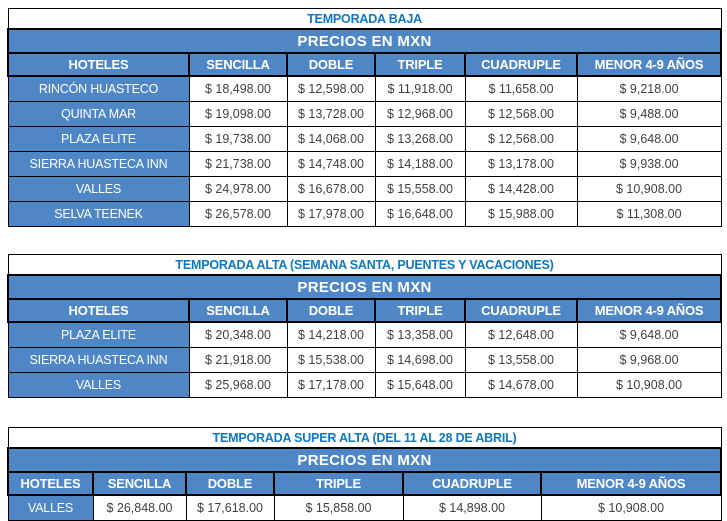 This screenshot has width=727, height=521. What do you see at coordinates (238, 214) in the screenshot?
I see `price-cell: $ 26,578.00` at bounding box center [238, 214].